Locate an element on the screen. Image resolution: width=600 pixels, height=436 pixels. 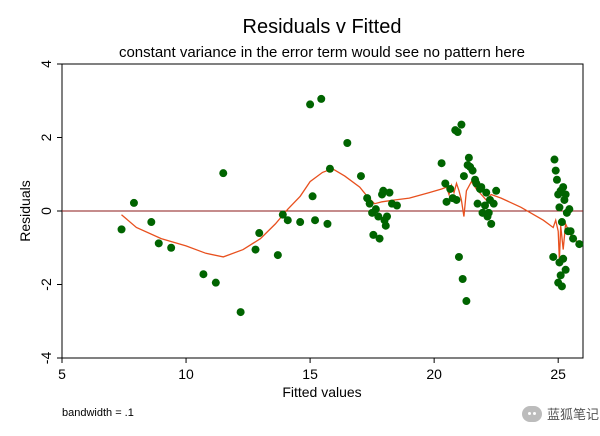
x-tick-label: 20 is located at coordinates (434, 374).